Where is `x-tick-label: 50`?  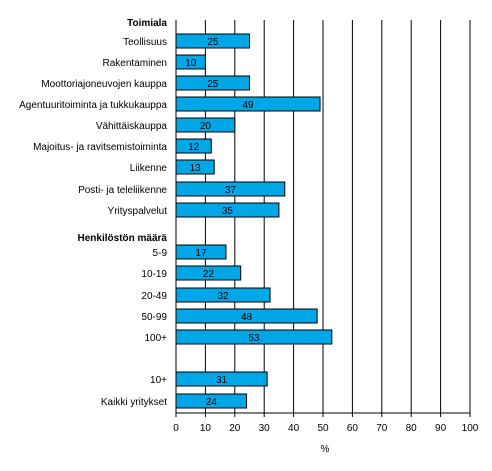
x-tick-label: 50 is located at coordinates (323, 428).